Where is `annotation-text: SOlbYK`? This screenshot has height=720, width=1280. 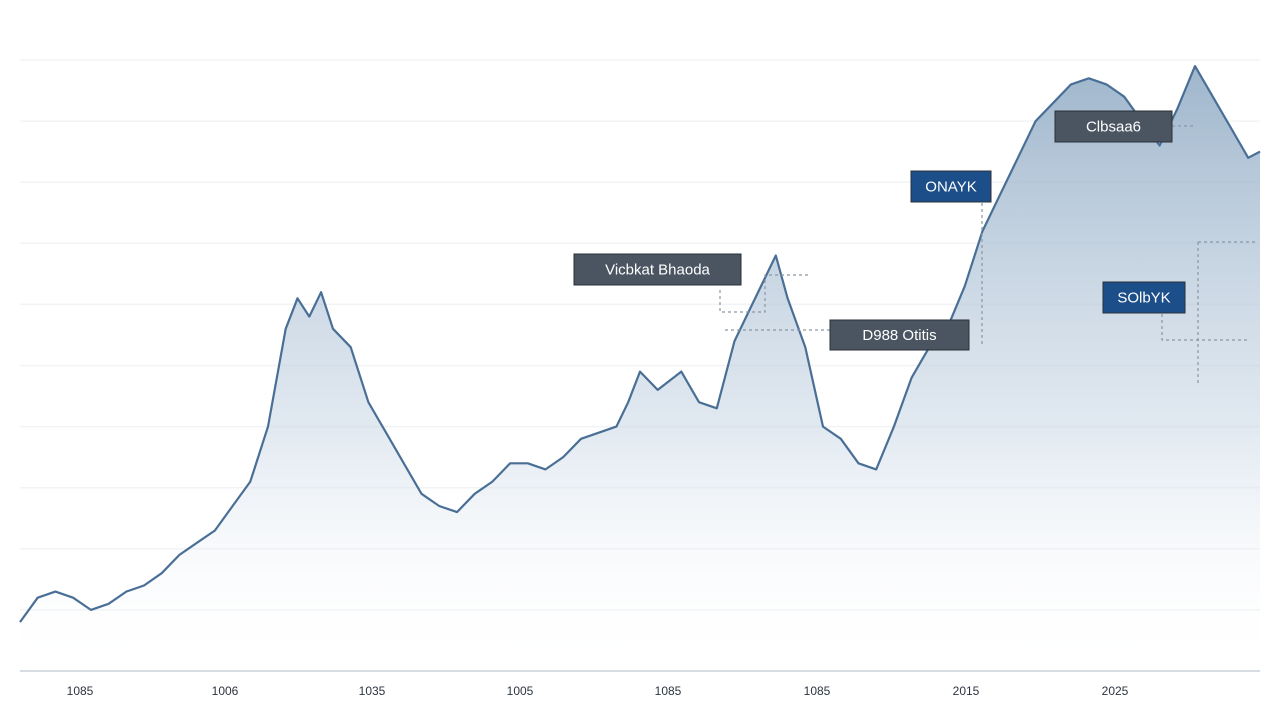 annotation-text: SOlbYK is located at coordinates (1143, 298).